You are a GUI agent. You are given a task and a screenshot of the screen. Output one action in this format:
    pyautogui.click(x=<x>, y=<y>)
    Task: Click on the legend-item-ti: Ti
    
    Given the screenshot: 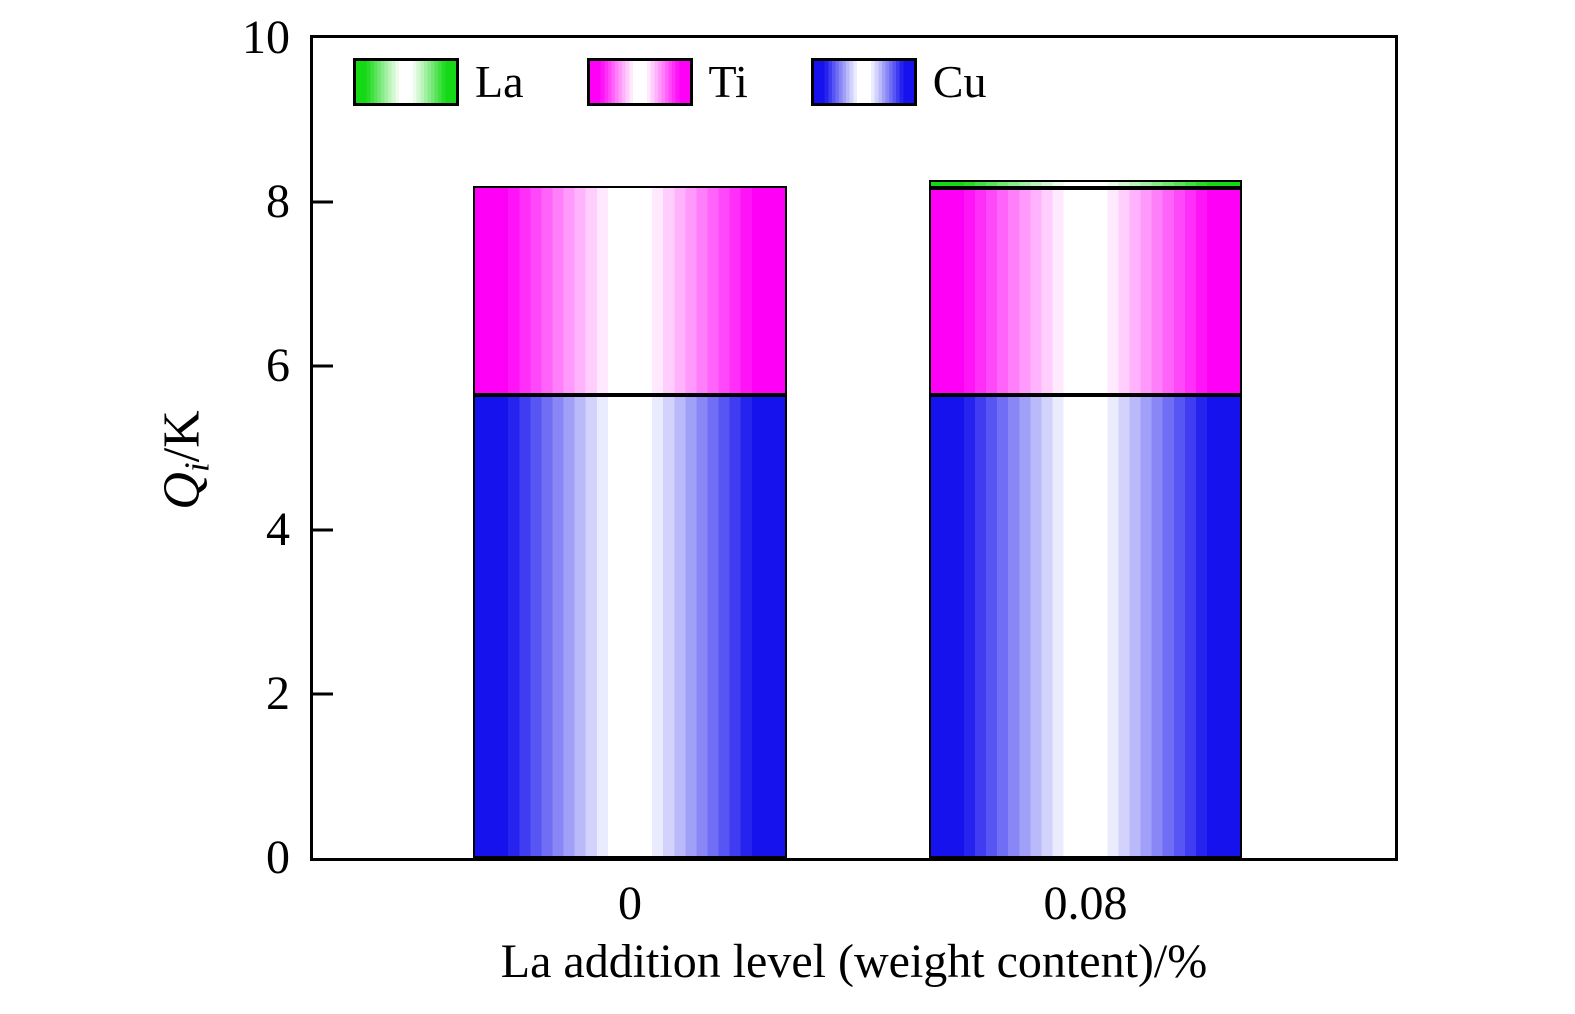 What is the action you would take?
    pyautogui.click(x=667, y=81)
    